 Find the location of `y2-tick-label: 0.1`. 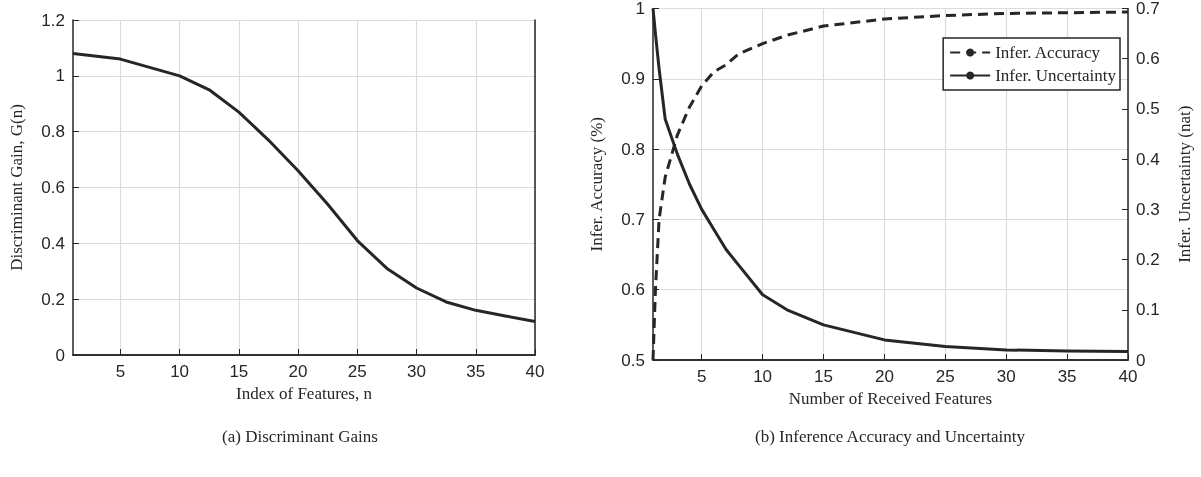

y2-tick-label: 0.1 is located at coordinates (1148, 310).